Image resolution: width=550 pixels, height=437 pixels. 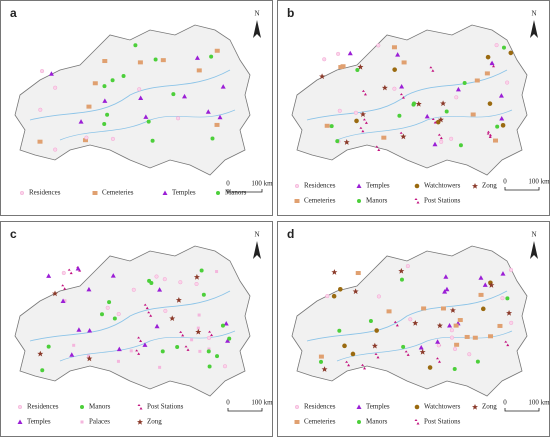 What do you see at coordinates (165, 407) in the screenshot?
I see `legend-label: Post Stations` at bounding box center [165, 407].